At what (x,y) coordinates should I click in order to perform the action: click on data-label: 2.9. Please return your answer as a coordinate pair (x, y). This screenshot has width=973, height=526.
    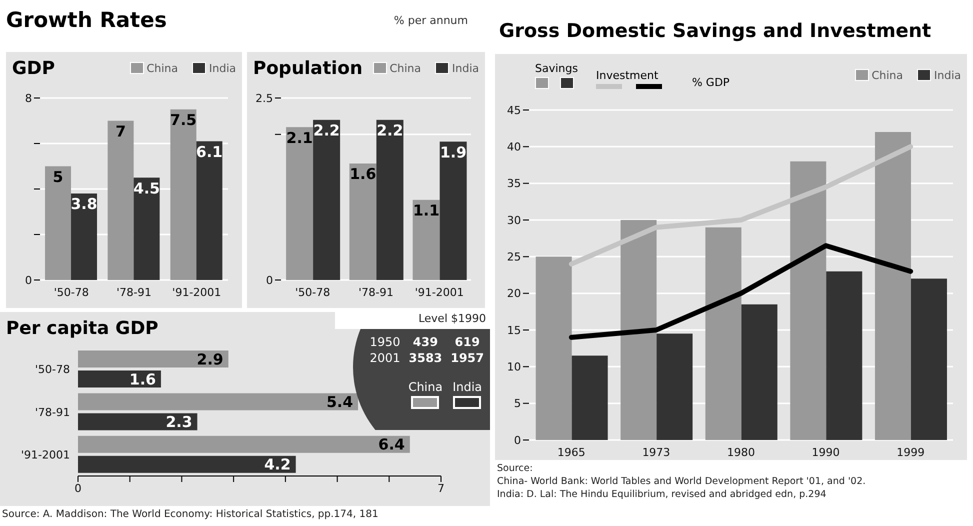
    Looking at the image, I should click on (210, 359).